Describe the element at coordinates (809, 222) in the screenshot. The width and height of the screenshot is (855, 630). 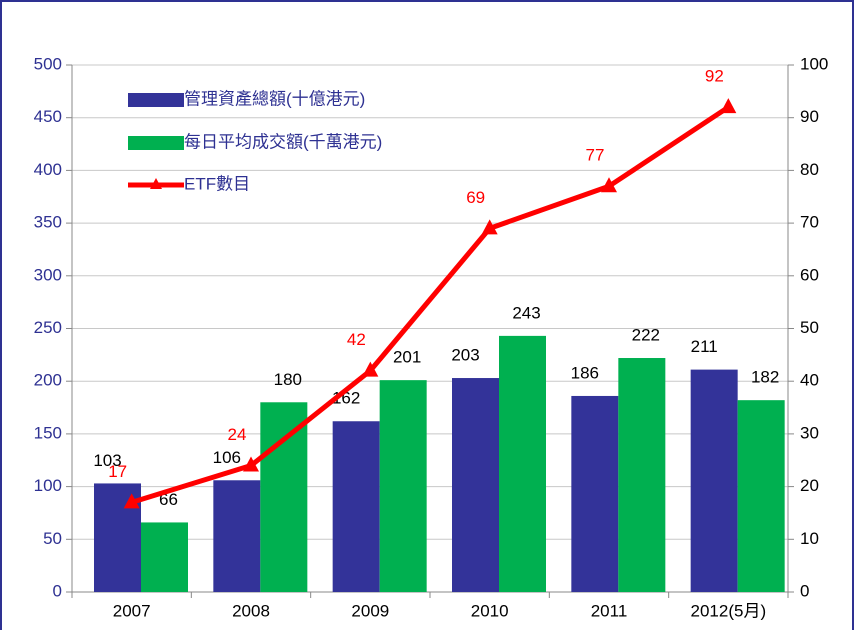
I see `y2-tick-label: 70` at that location.